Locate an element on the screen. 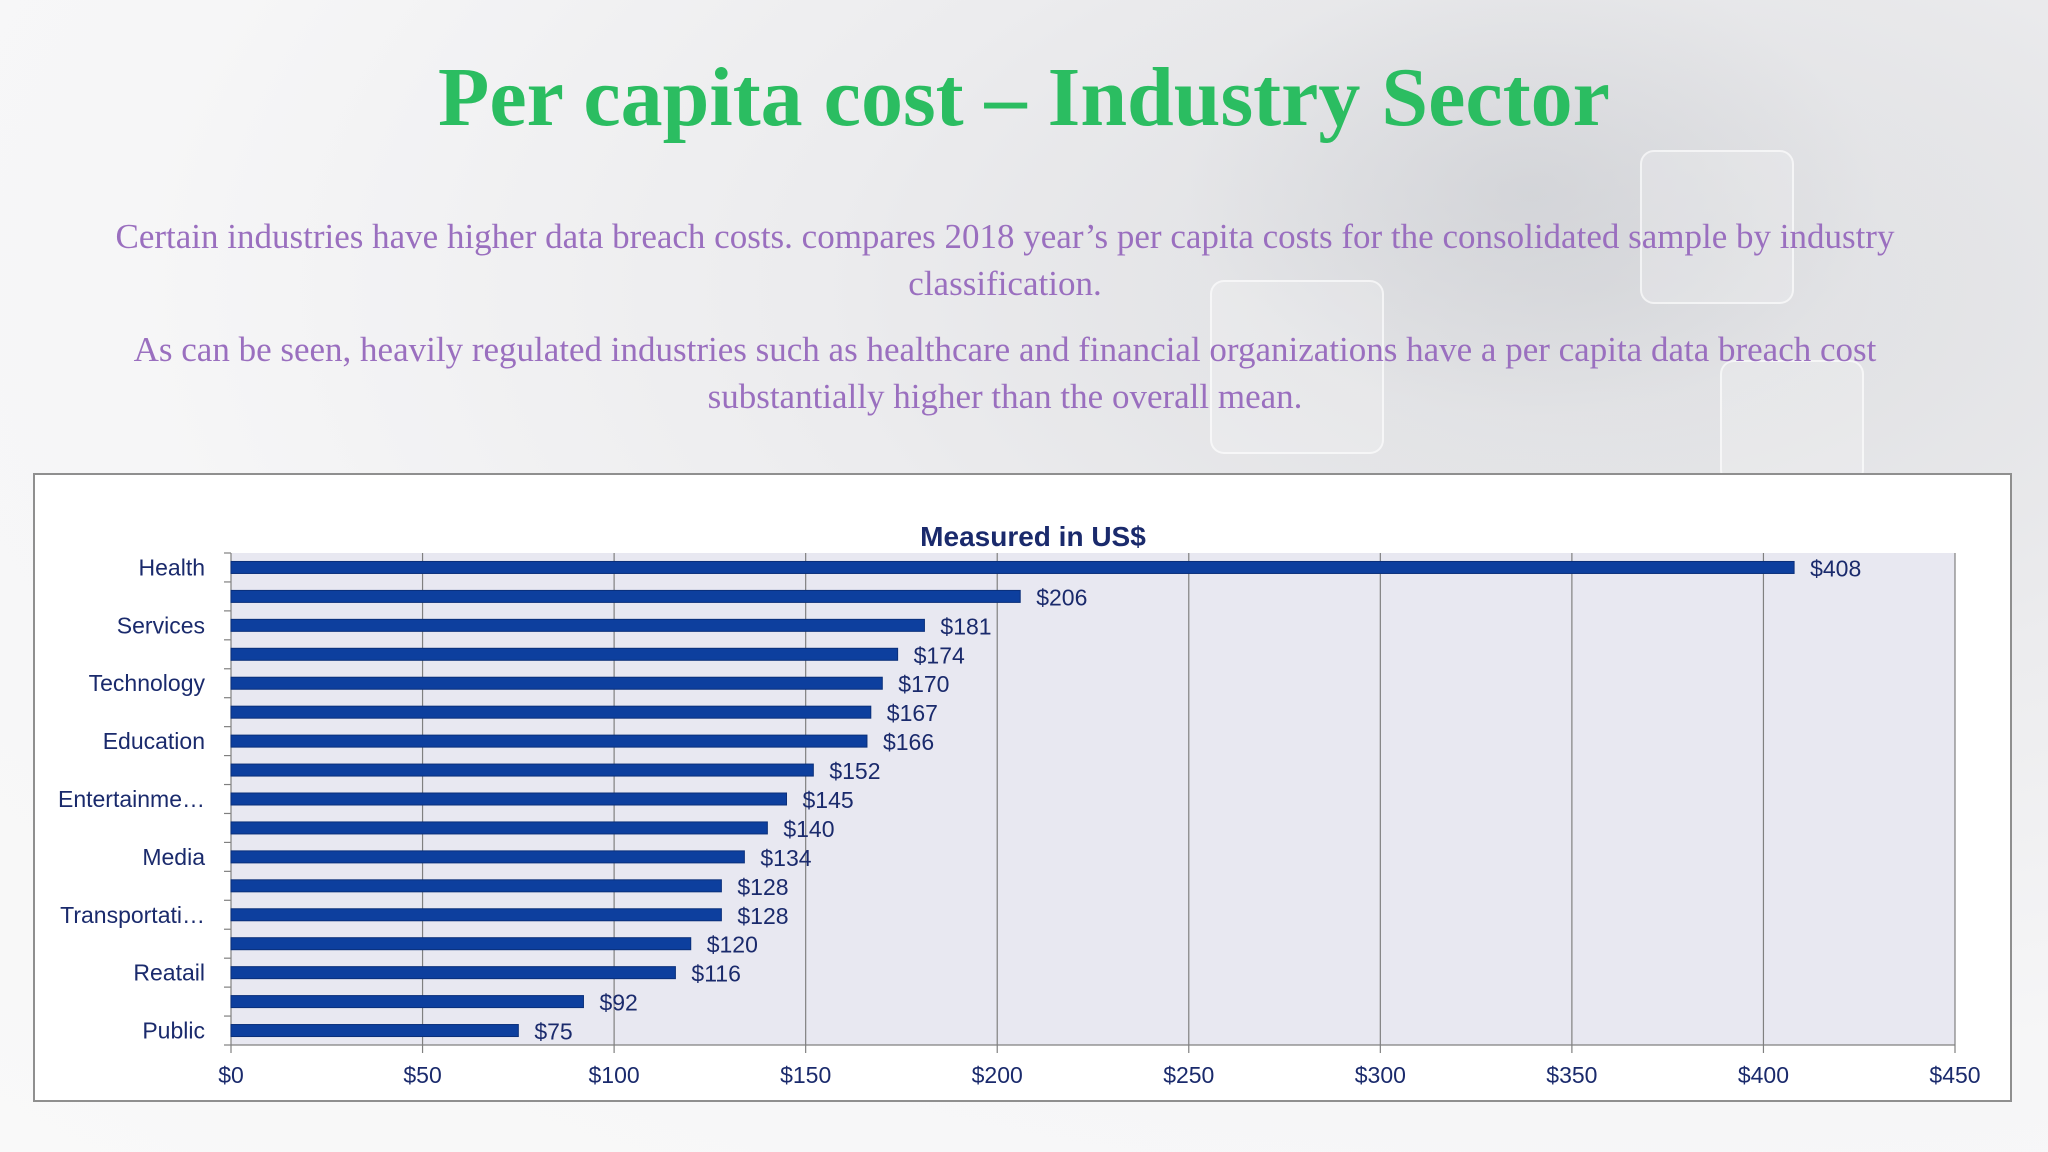 The height and width of the screenshot is (1152, 2048). category-label: Public is located at coordinates (173, 1031).